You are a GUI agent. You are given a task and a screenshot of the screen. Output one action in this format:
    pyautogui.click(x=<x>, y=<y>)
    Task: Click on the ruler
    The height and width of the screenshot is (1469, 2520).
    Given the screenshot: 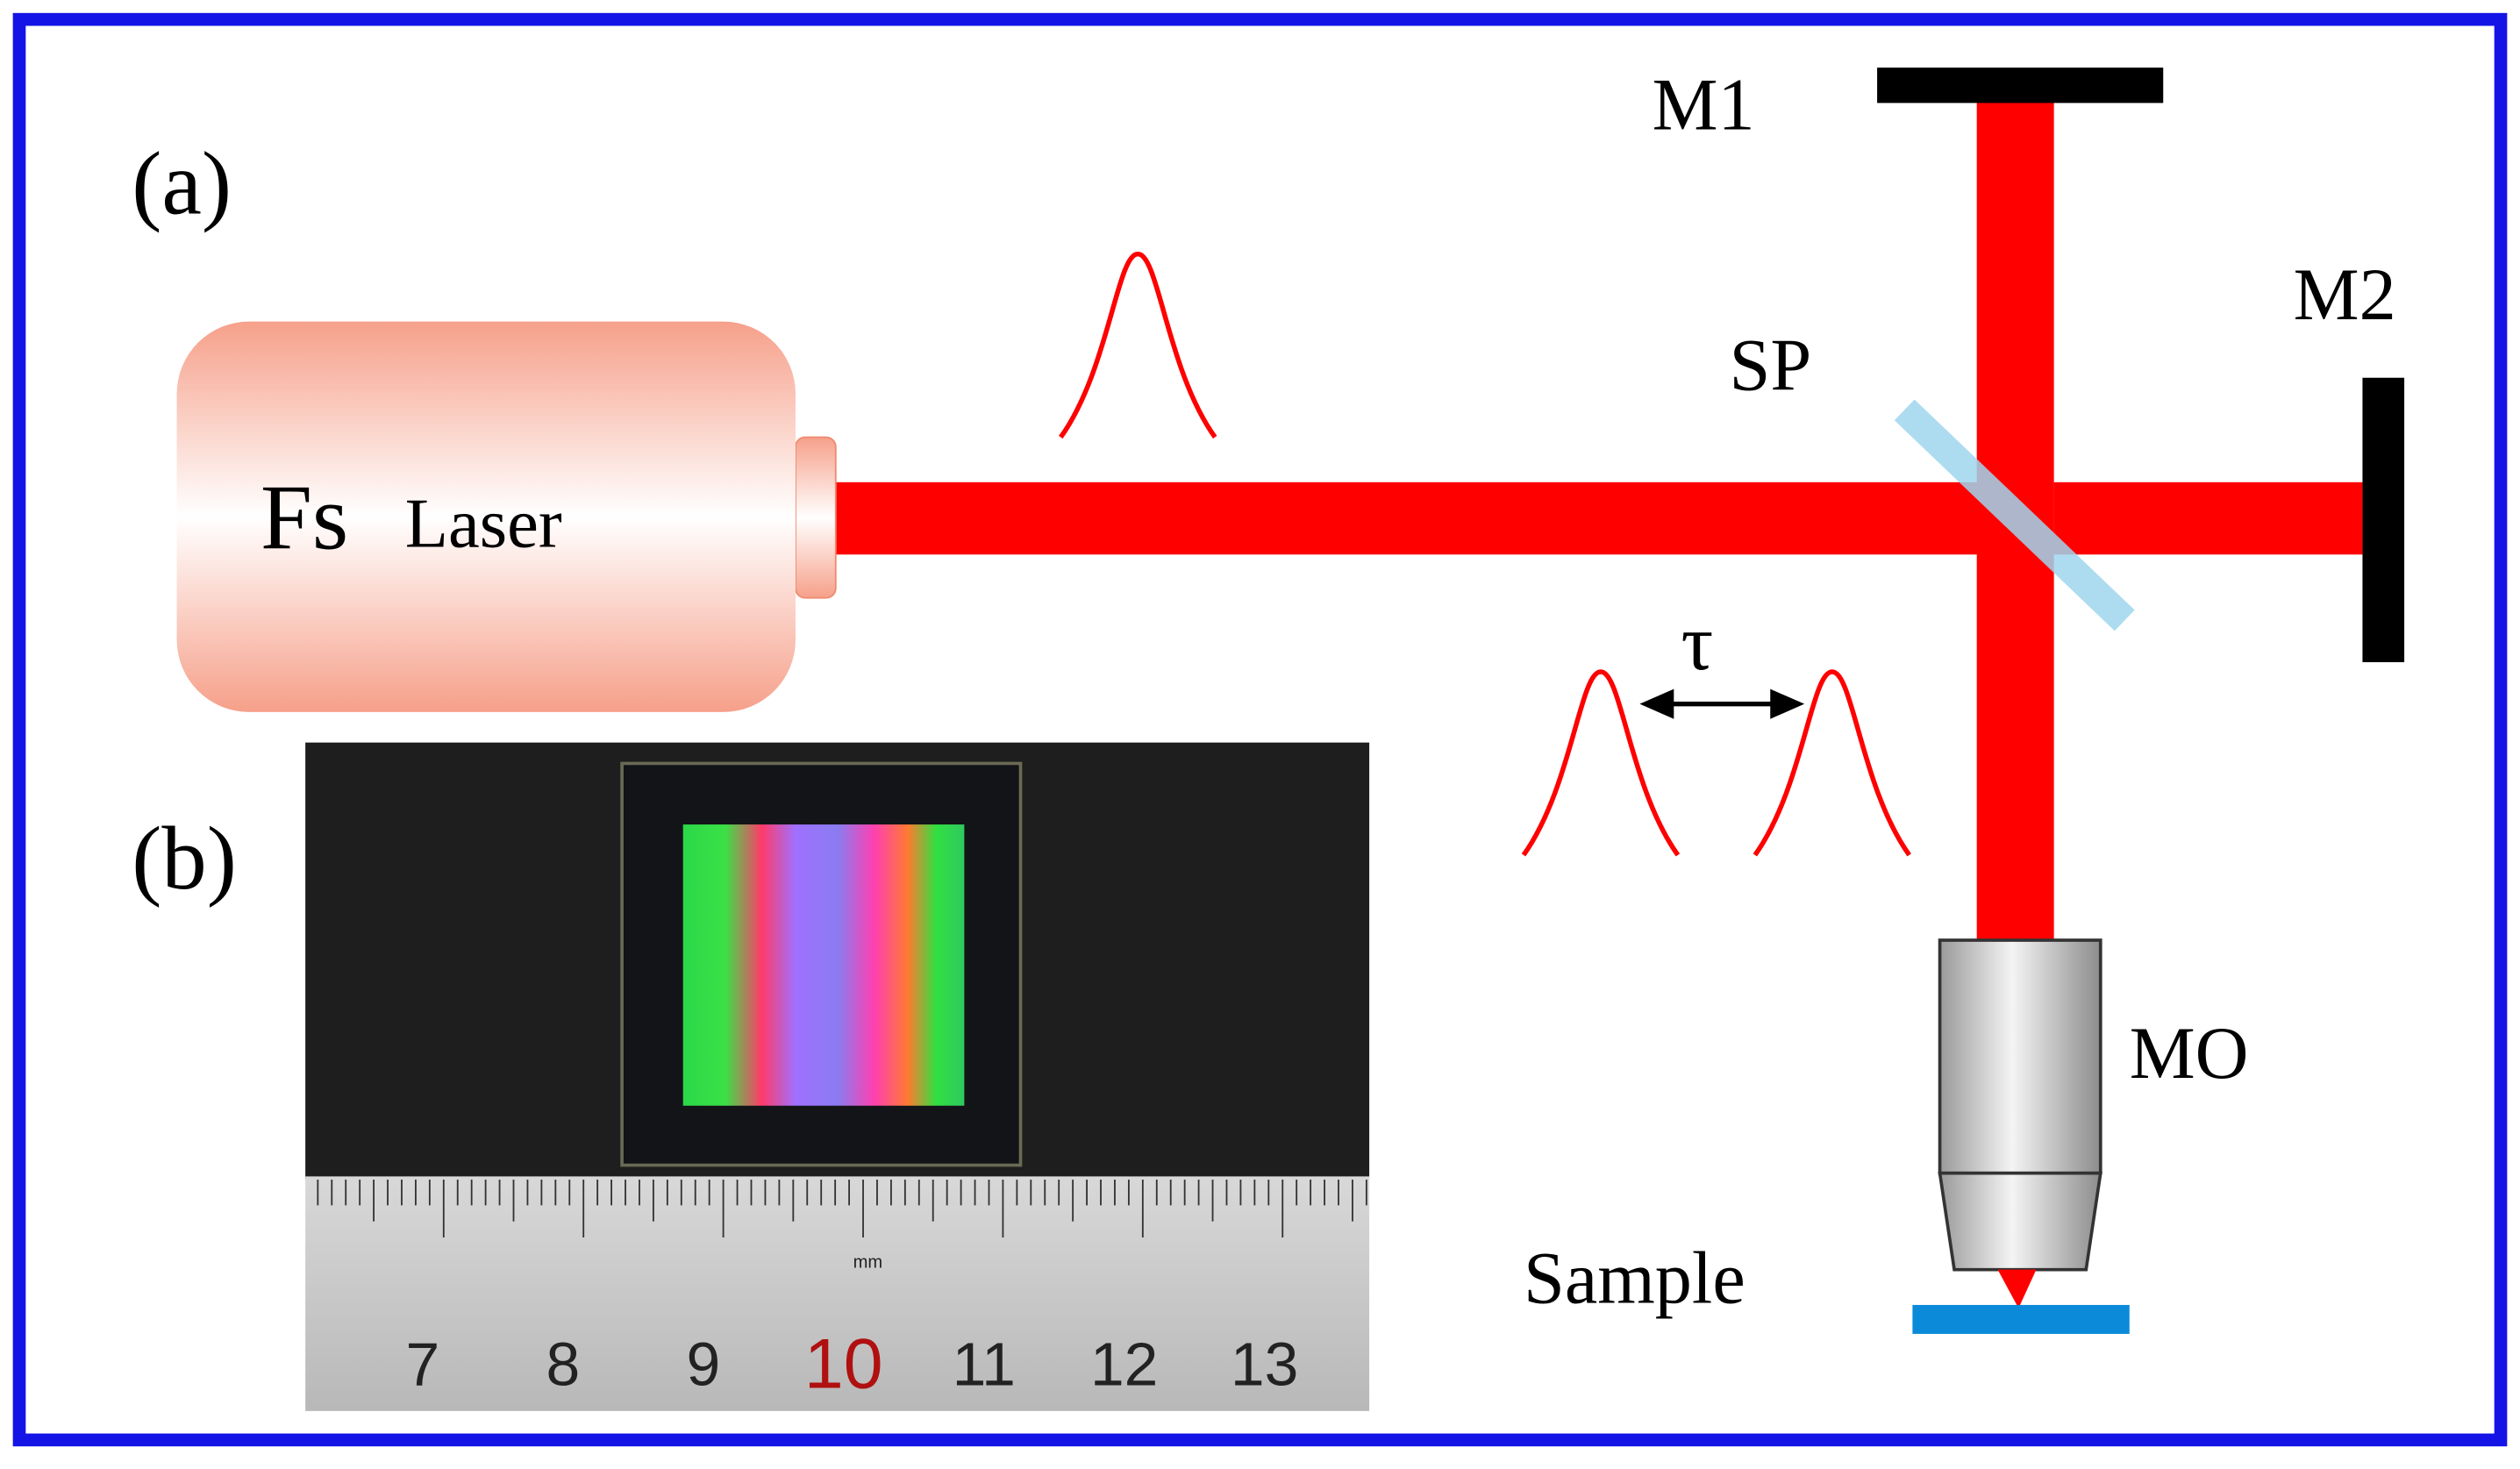 What is the action you would take?
    pyautogui.click(x=837, y=1293)
    